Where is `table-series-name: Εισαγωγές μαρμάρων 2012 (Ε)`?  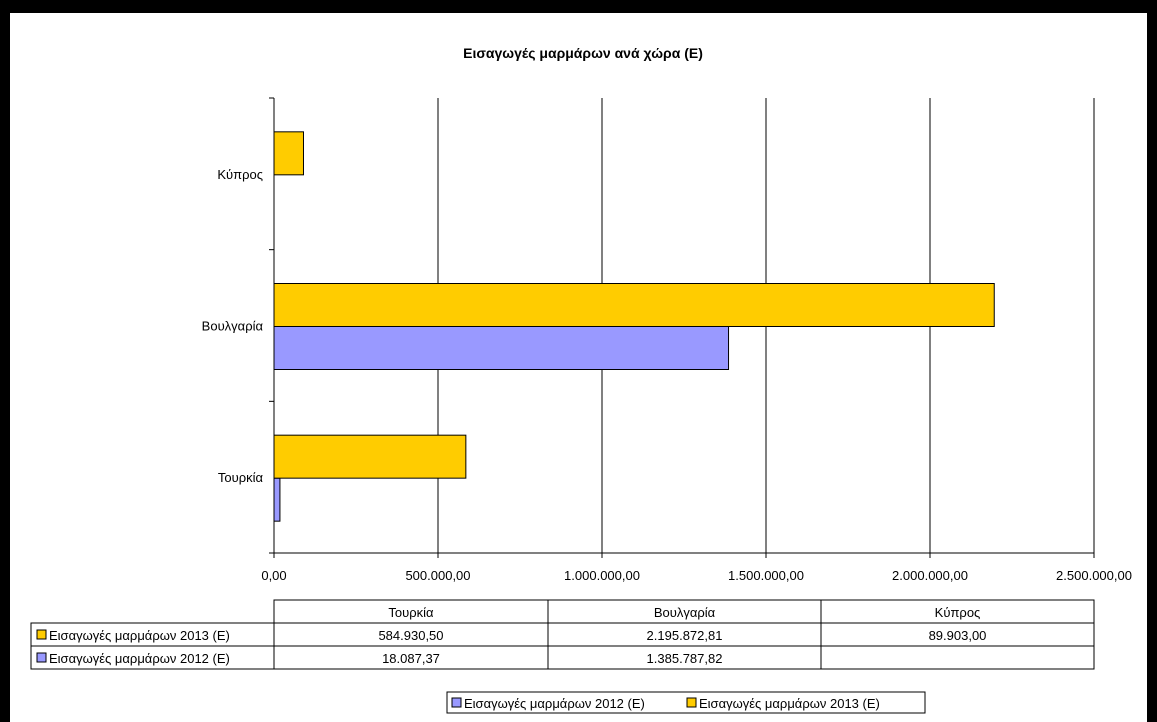 table-series-name: Εισαγωγές μαρμάρων 2012 (Ε) is located at coordinates (139, 658).